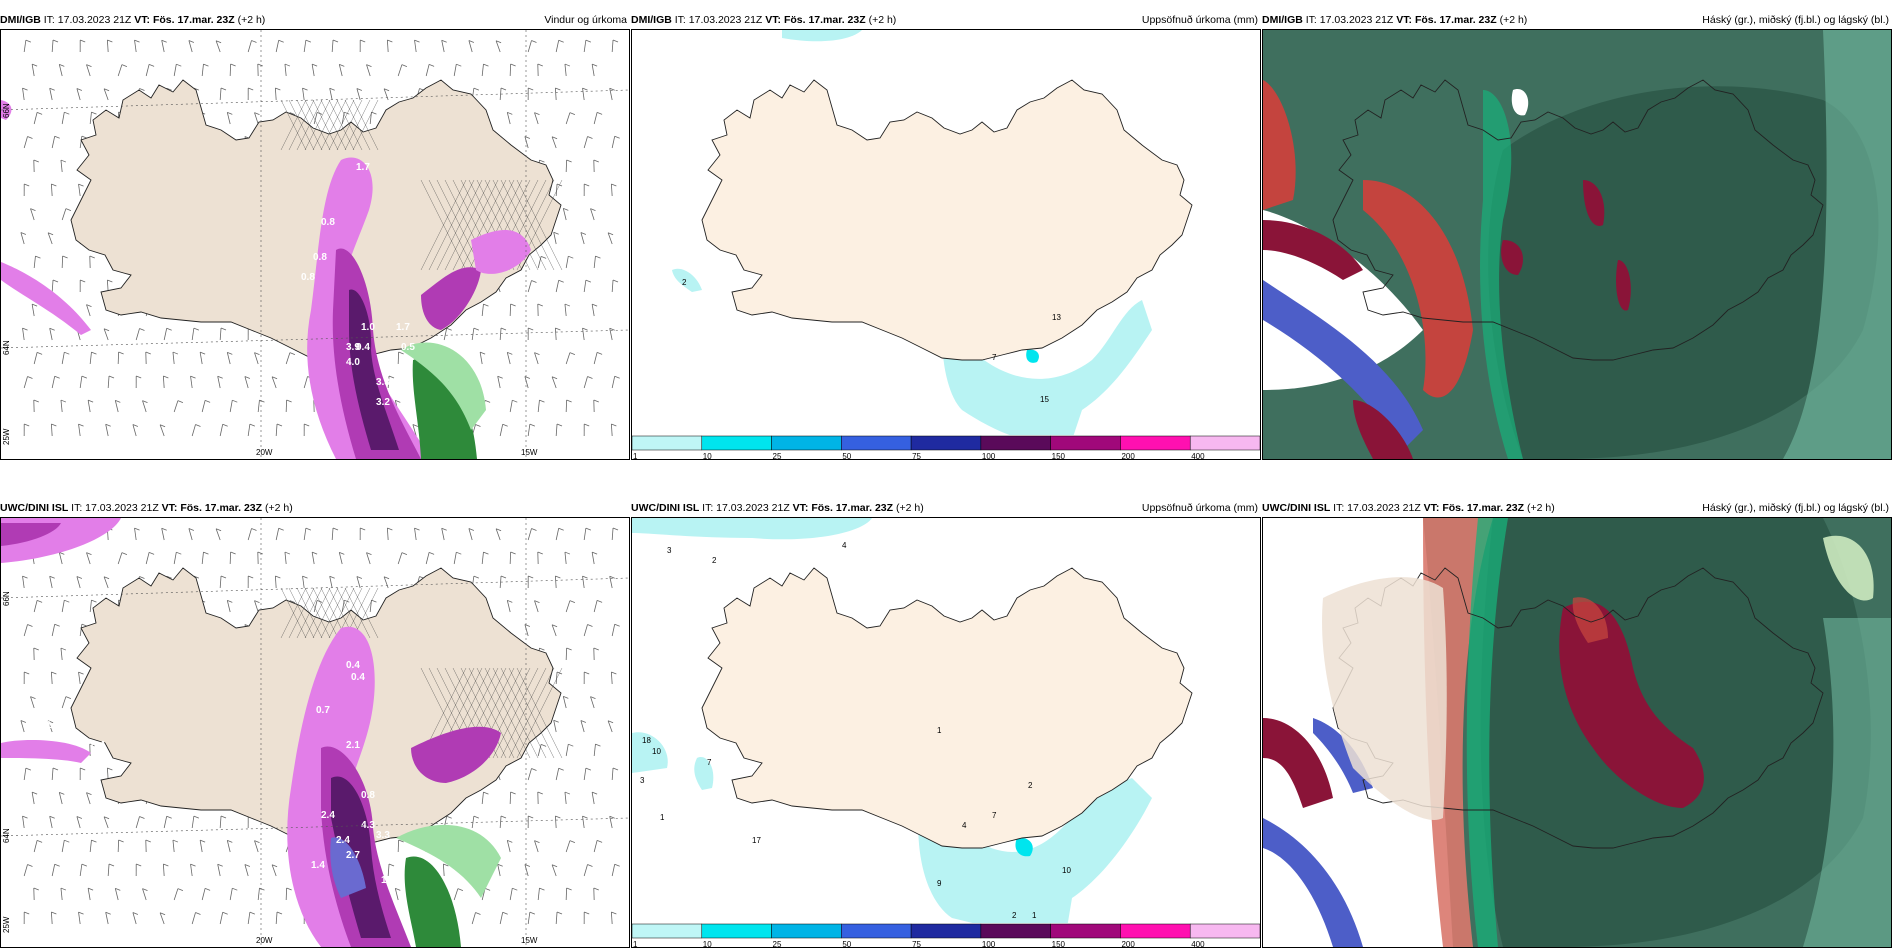  I want to click on init-time: IT: 17.03.2023 21Z, so click(115, 508).